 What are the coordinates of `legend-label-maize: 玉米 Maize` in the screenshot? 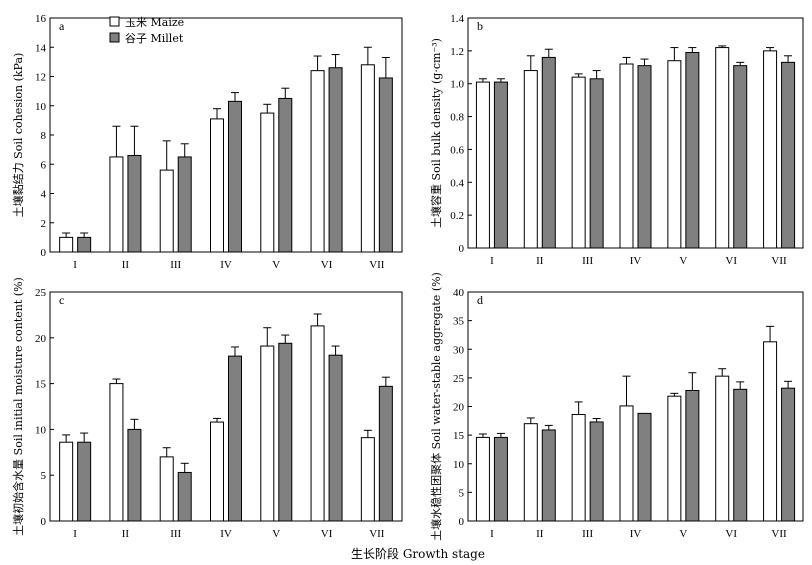 It's located at (154, 22).